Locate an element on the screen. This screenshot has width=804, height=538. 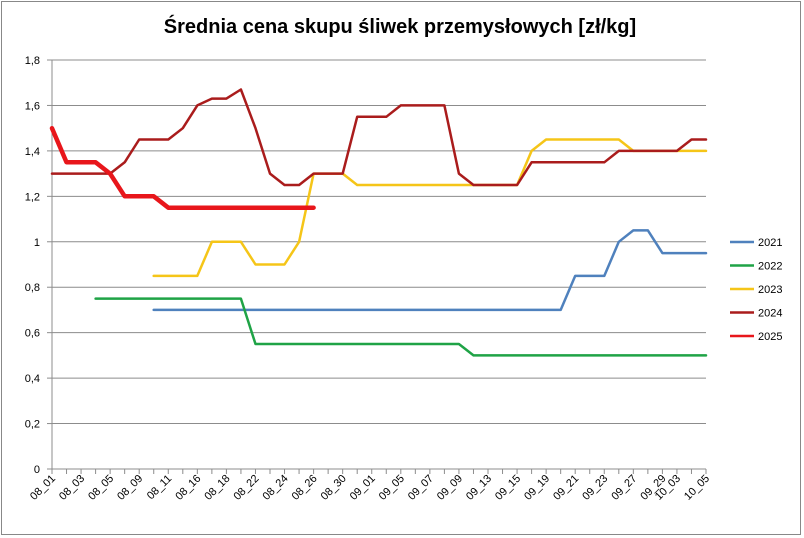
x-tick-label: 09_21 is located at coordinates (566, 488).